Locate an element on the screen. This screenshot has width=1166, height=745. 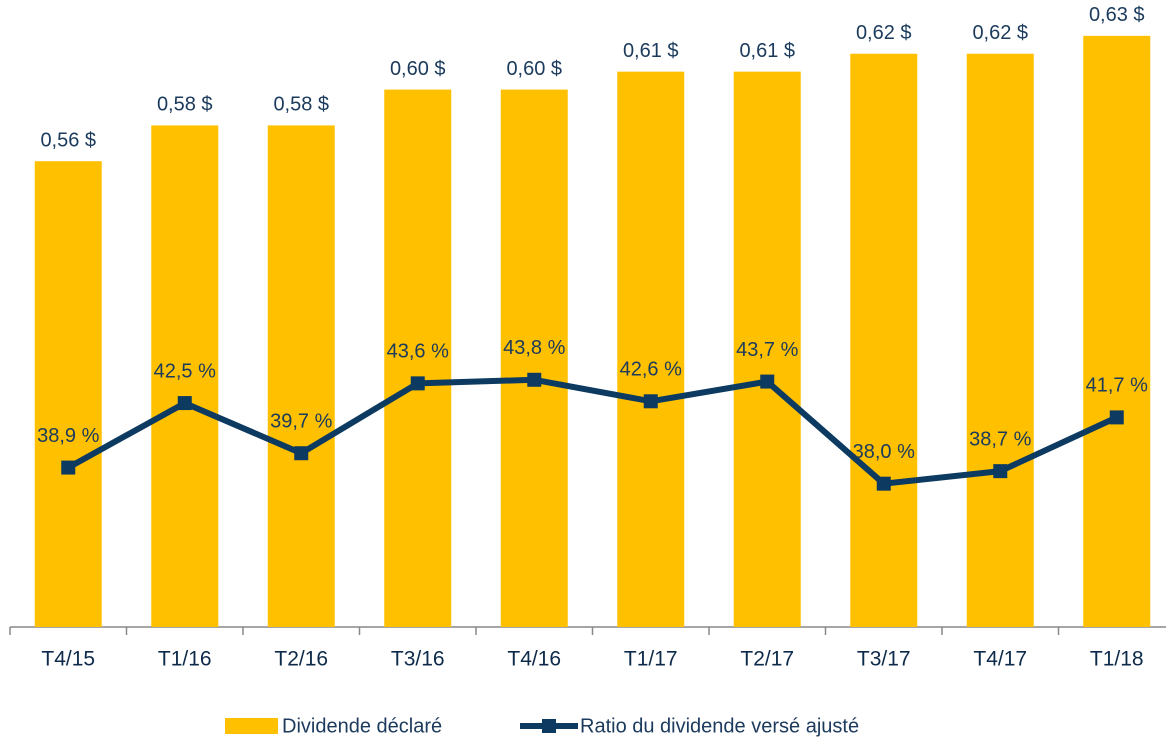
x-tick-label: T3/16 is located at coordinates (418, 659).